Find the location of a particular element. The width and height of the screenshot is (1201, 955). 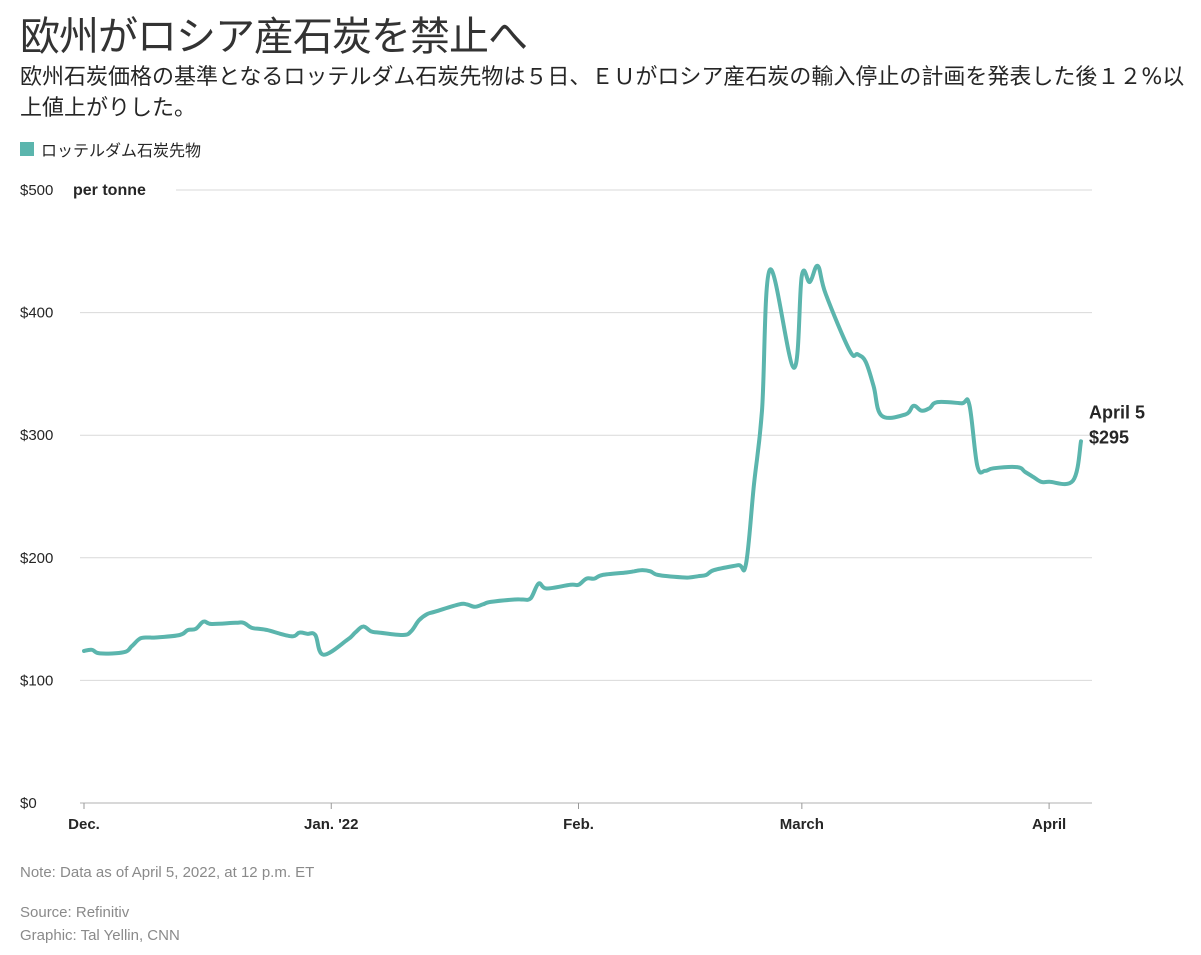

y-tick-label: $200 is located at coordinates (36, 558).